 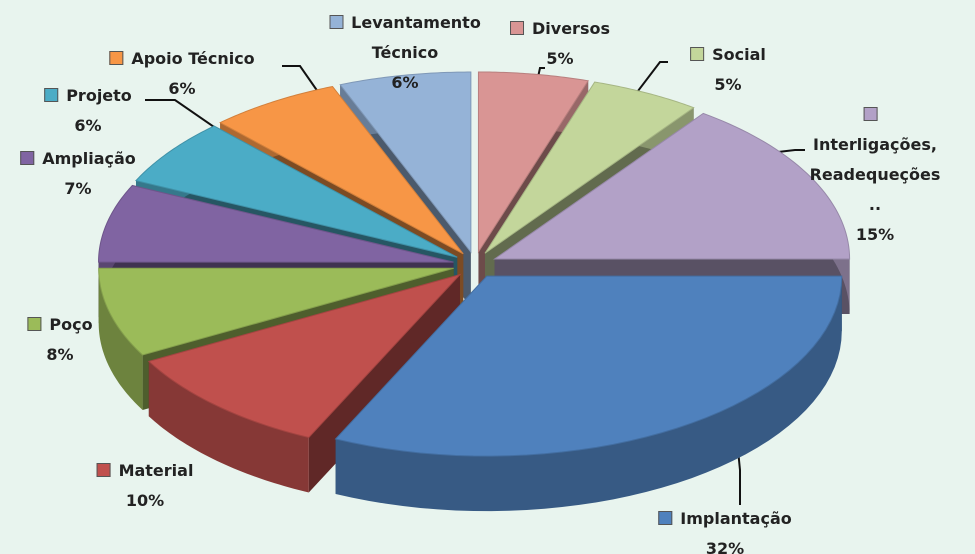 I want to click on category-name: Material, so click(x=156, y=470).